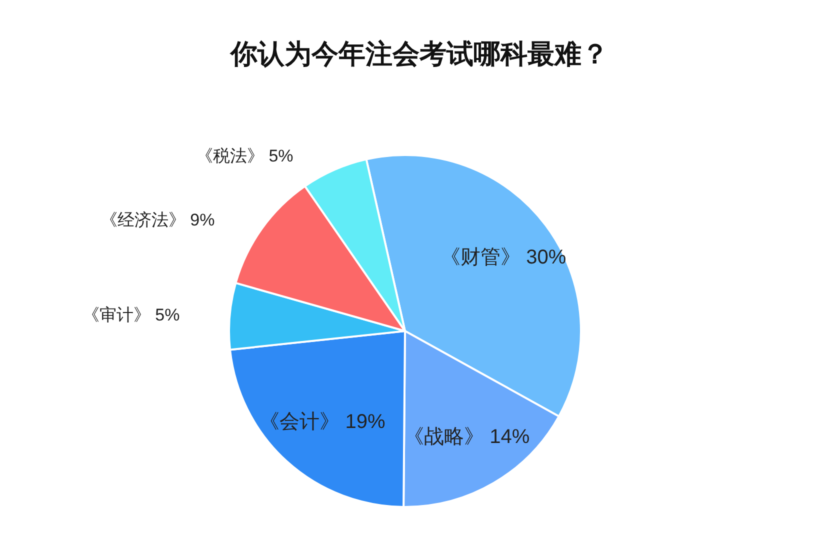 This screenshot has width=839, height=560. I want to click on slice-label: 《会计》 19%, so click(323, 422).